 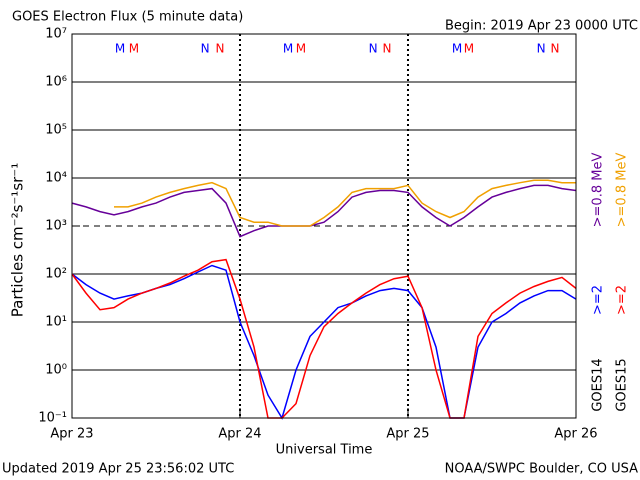 I want to click on x-tick-label: Apr 25, so click(x=407, y=434).